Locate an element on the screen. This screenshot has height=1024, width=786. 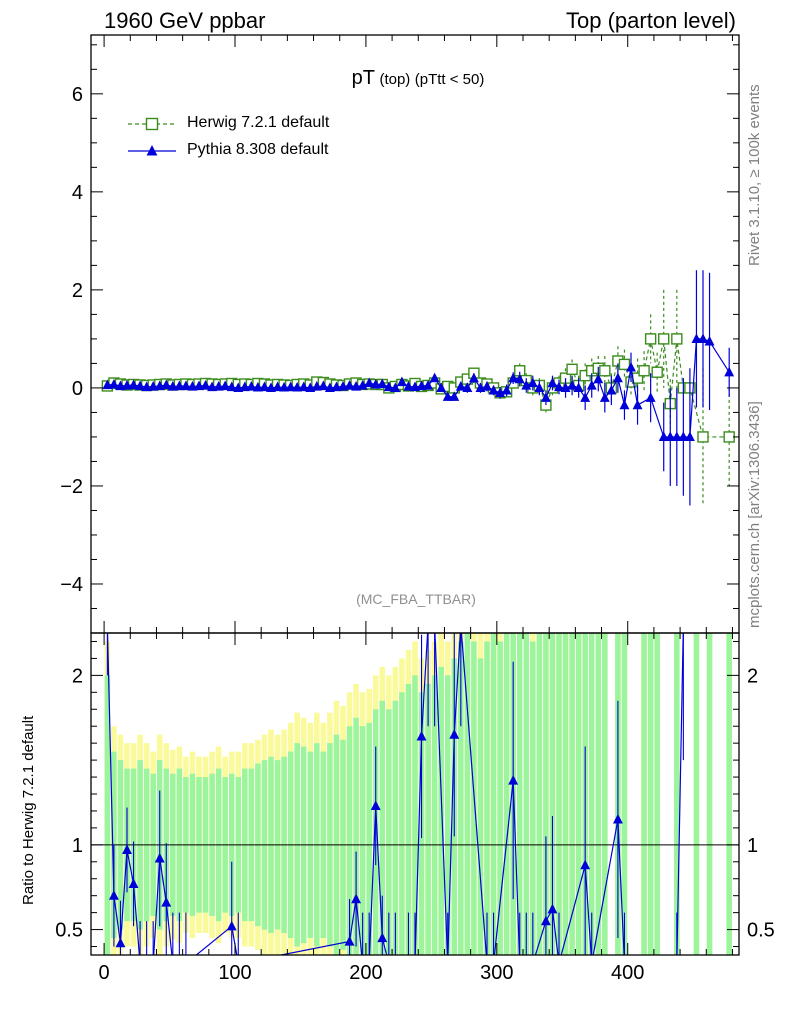
y-tick-label: −2 is located at coordinates (71, 487).